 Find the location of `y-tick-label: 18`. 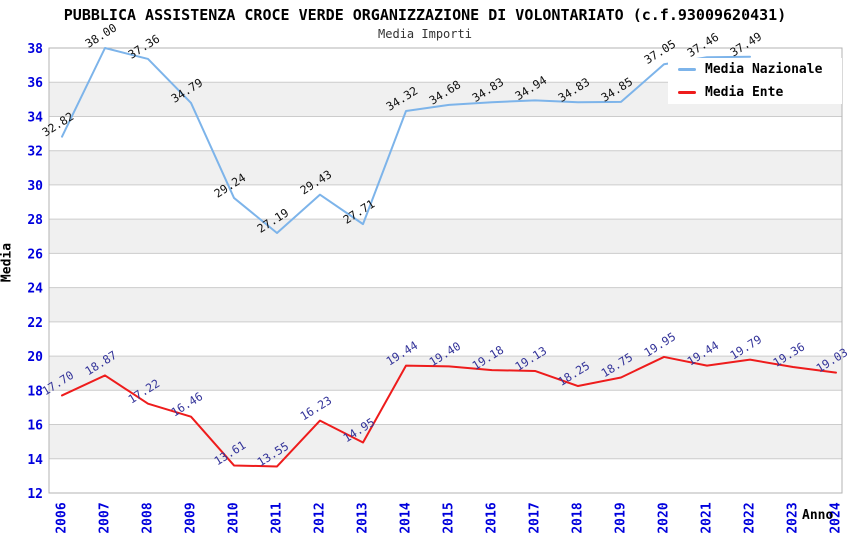

y-tick-label: 18 is located at coordinates (35, 391).